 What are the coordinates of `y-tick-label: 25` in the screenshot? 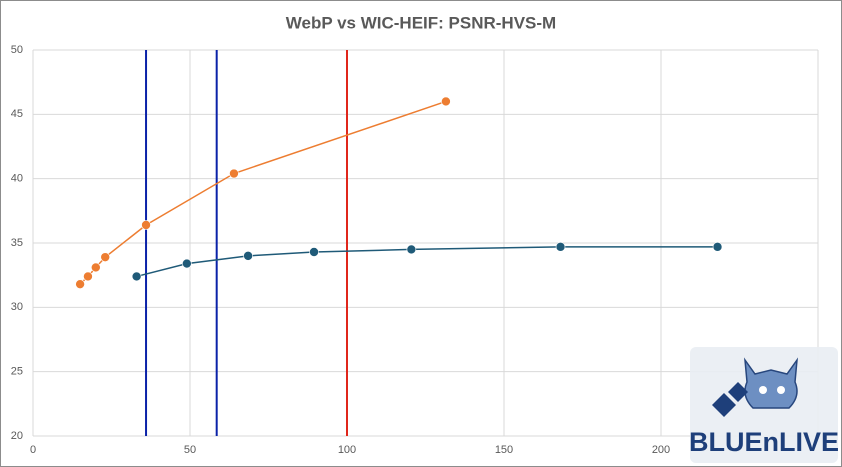 It's located at (17, 372).